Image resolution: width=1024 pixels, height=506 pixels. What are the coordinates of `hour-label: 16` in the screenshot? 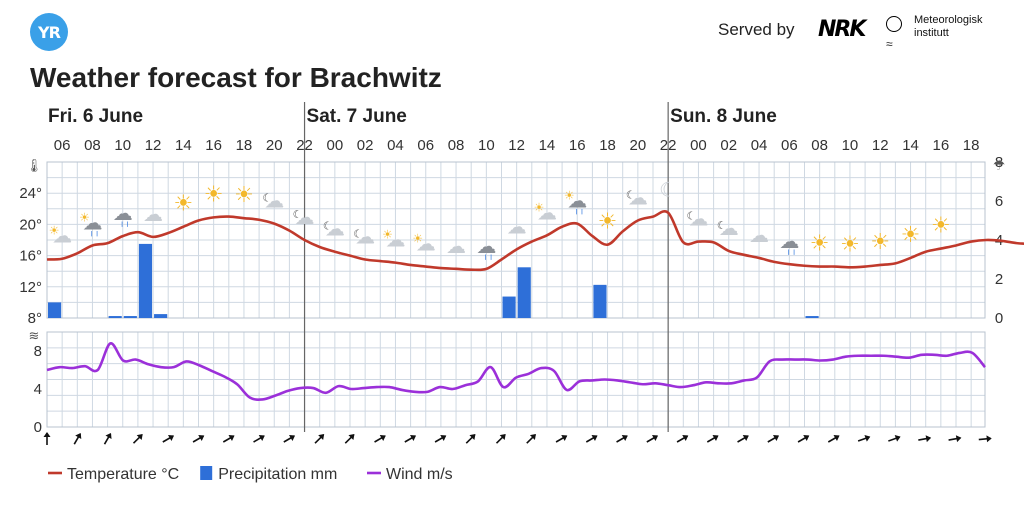 It's located at (577, 145).